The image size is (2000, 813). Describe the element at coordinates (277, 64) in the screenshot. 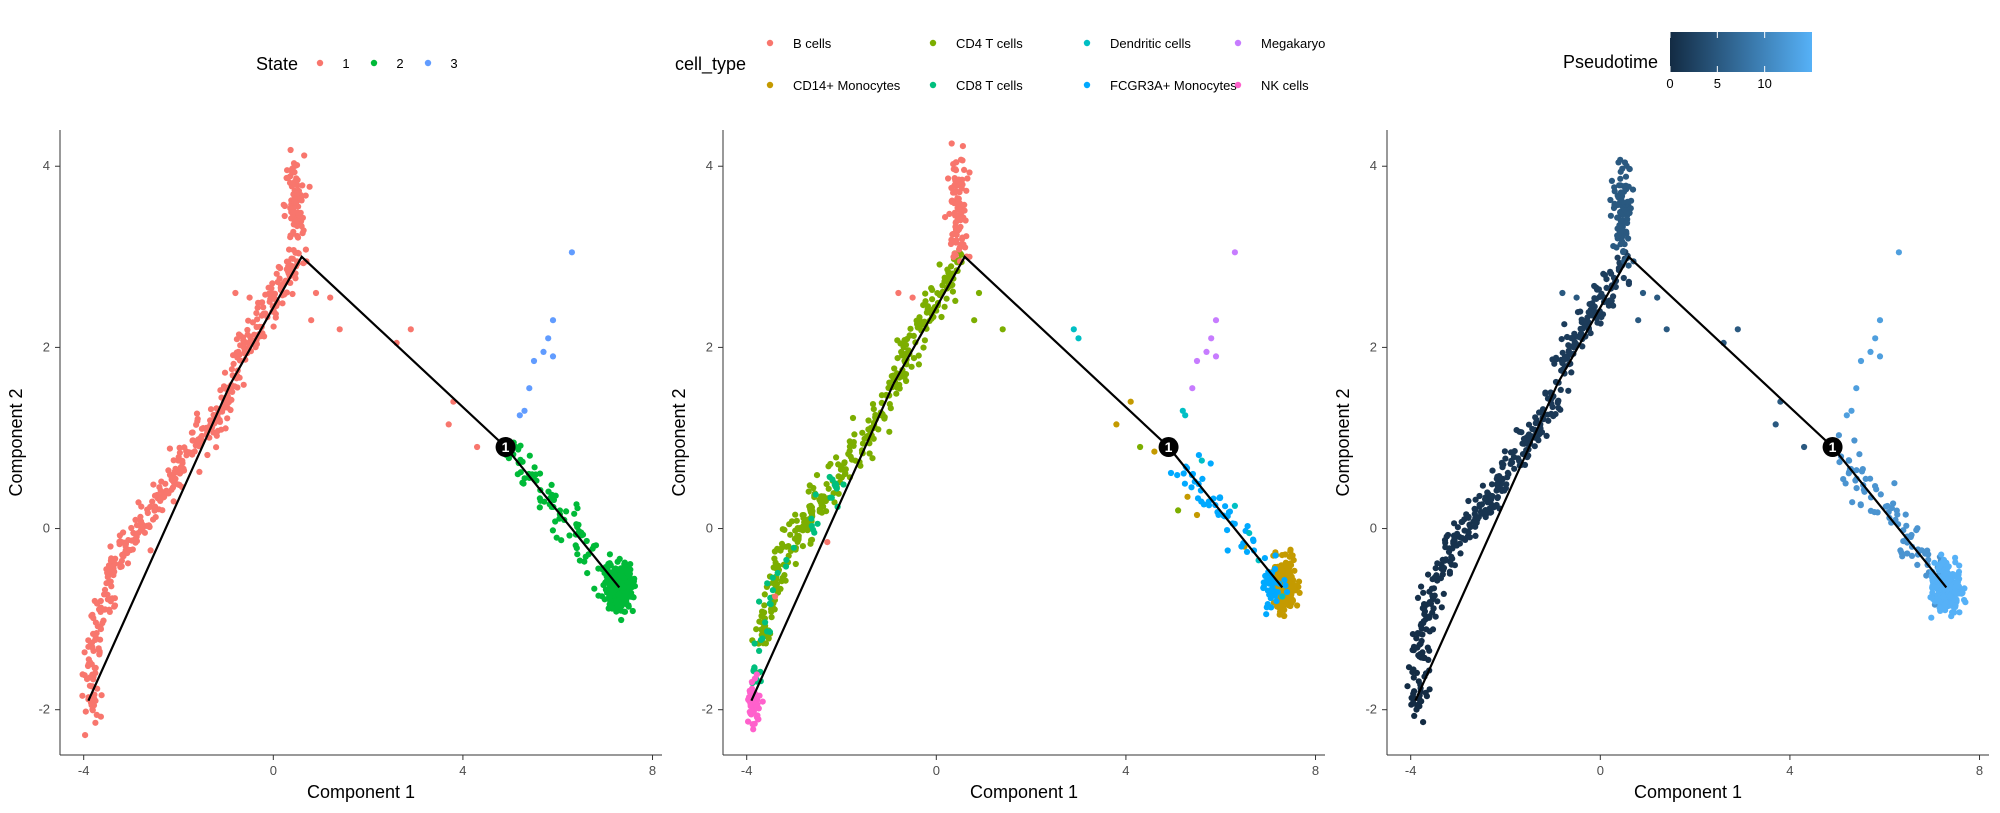

I see `legend-title: State` at that location.